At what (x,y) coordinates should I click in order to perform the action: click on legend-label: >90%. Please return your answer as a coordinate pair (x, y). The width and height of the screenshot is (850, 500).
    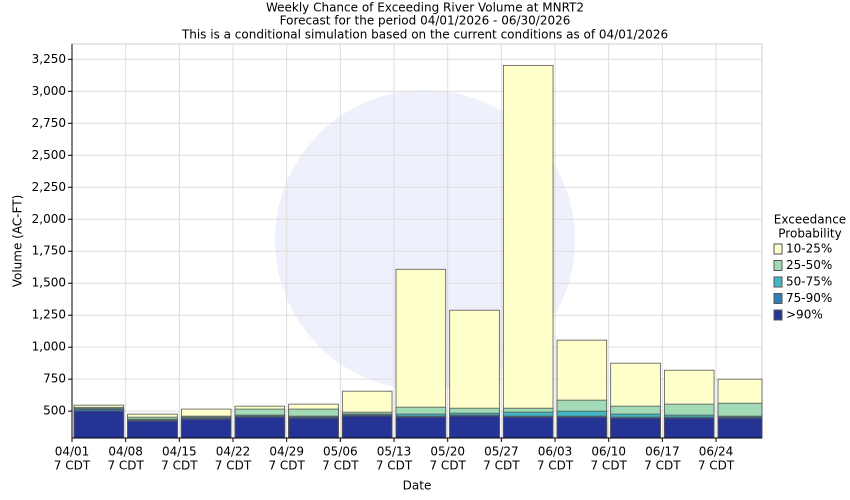
    Looking at the image, I should click on (804, 315).